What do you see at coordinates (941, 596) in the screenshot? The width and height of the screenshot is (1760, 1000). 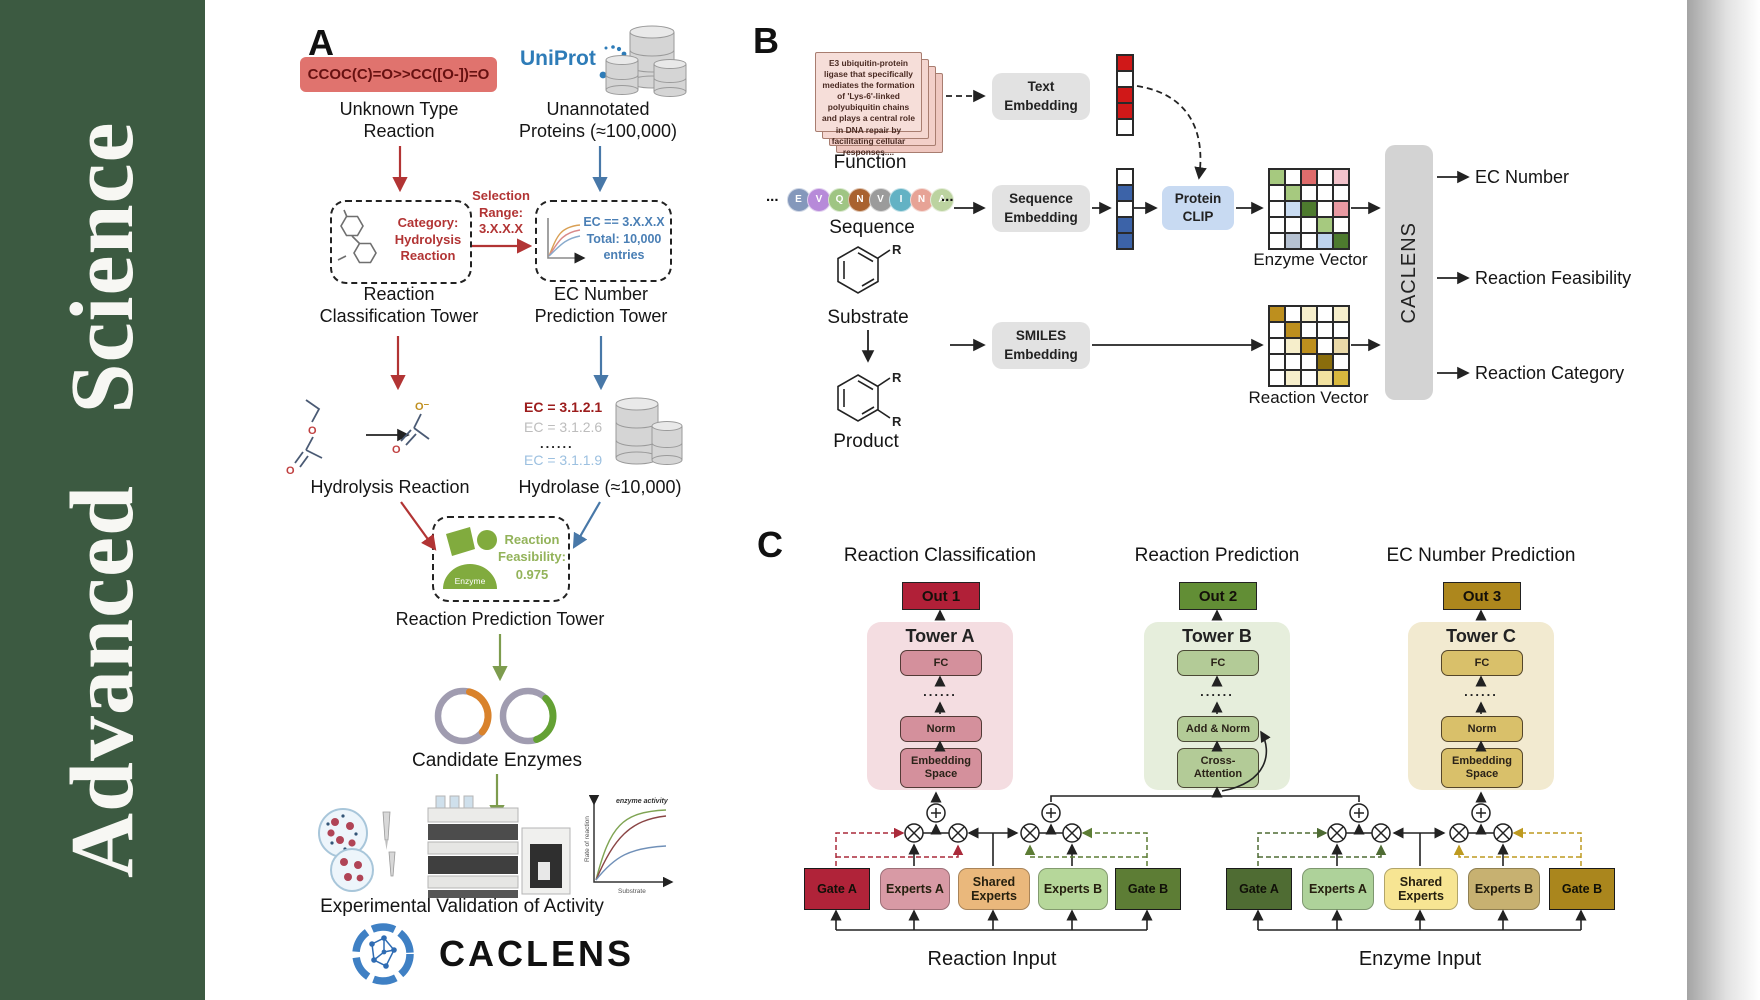 I see `out1-box: Out 1` at bounding box center [941, 596].